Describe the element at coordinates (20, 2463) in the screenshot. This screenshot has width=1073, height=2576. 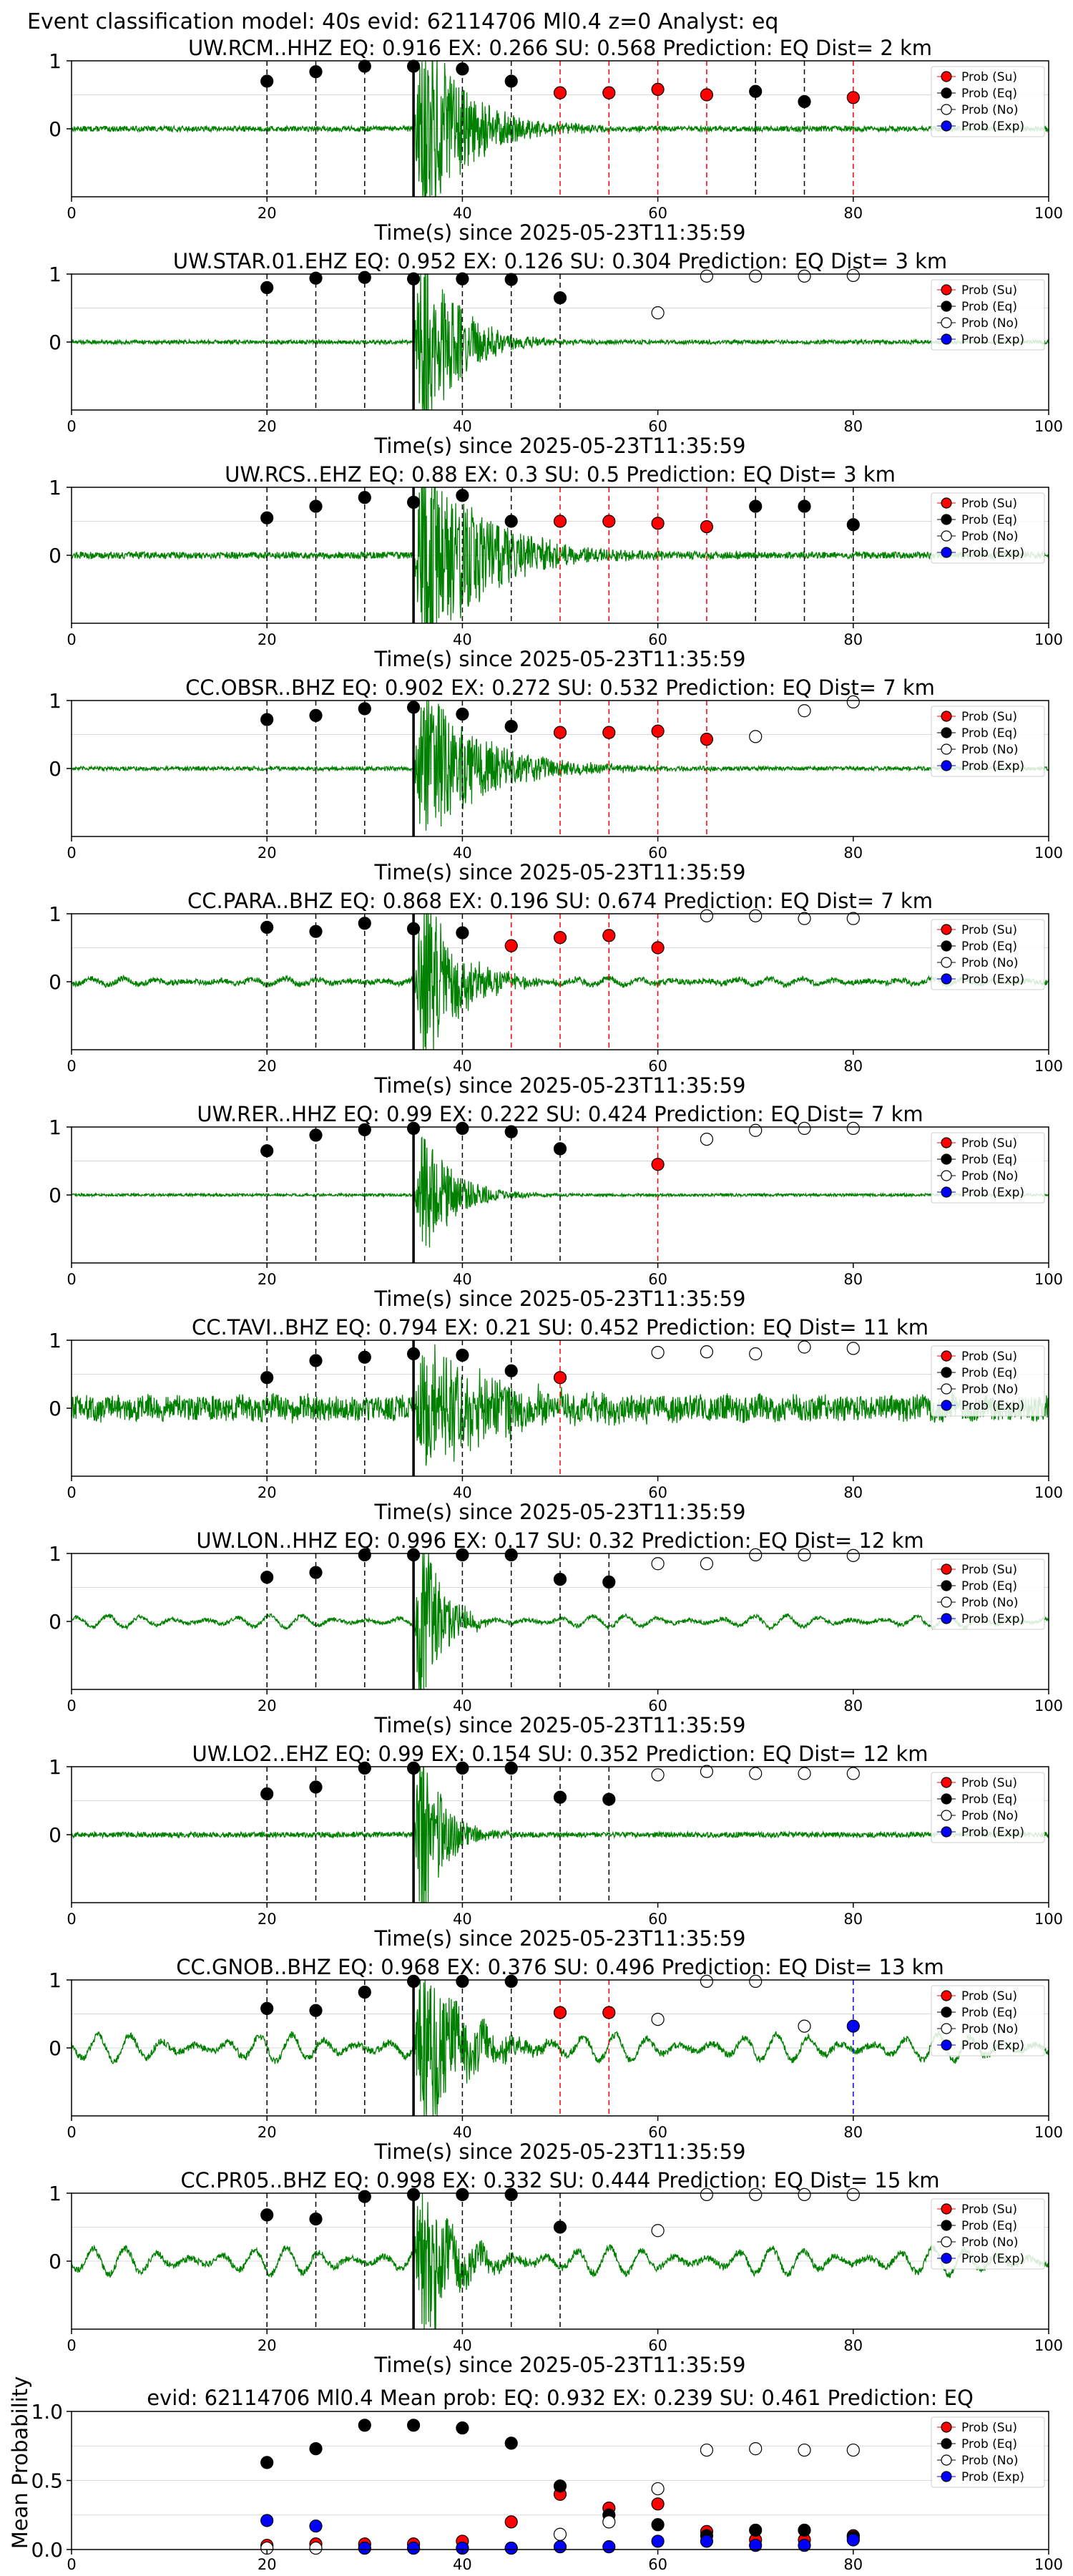
I see `y-axis-label: Mean Probability` at that location.